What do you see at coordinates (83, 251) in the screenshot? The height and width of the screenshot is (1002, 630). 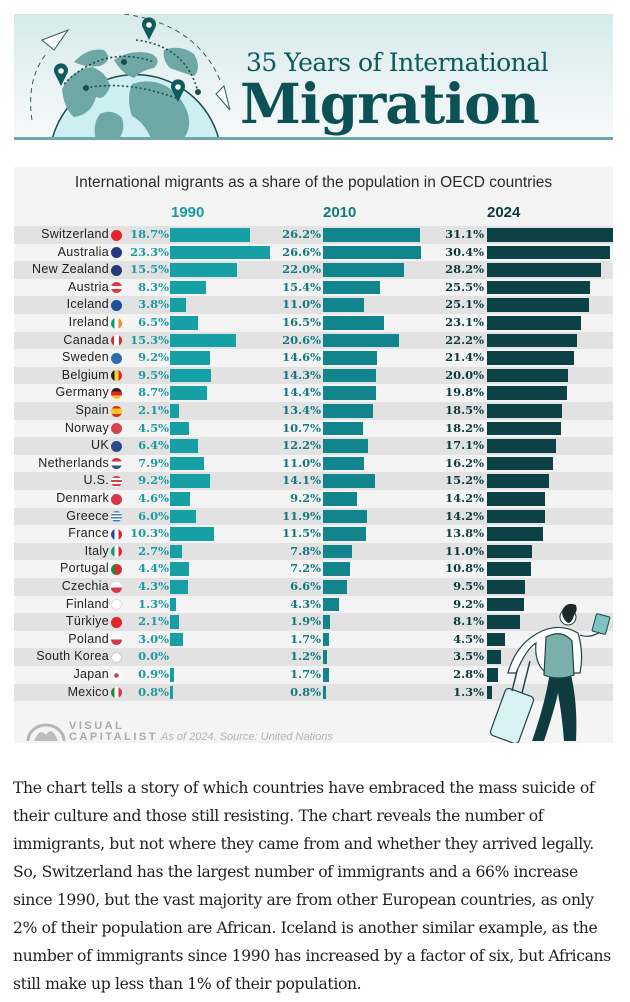 I see `country-label: Australia` at bounding box center [83, 251].